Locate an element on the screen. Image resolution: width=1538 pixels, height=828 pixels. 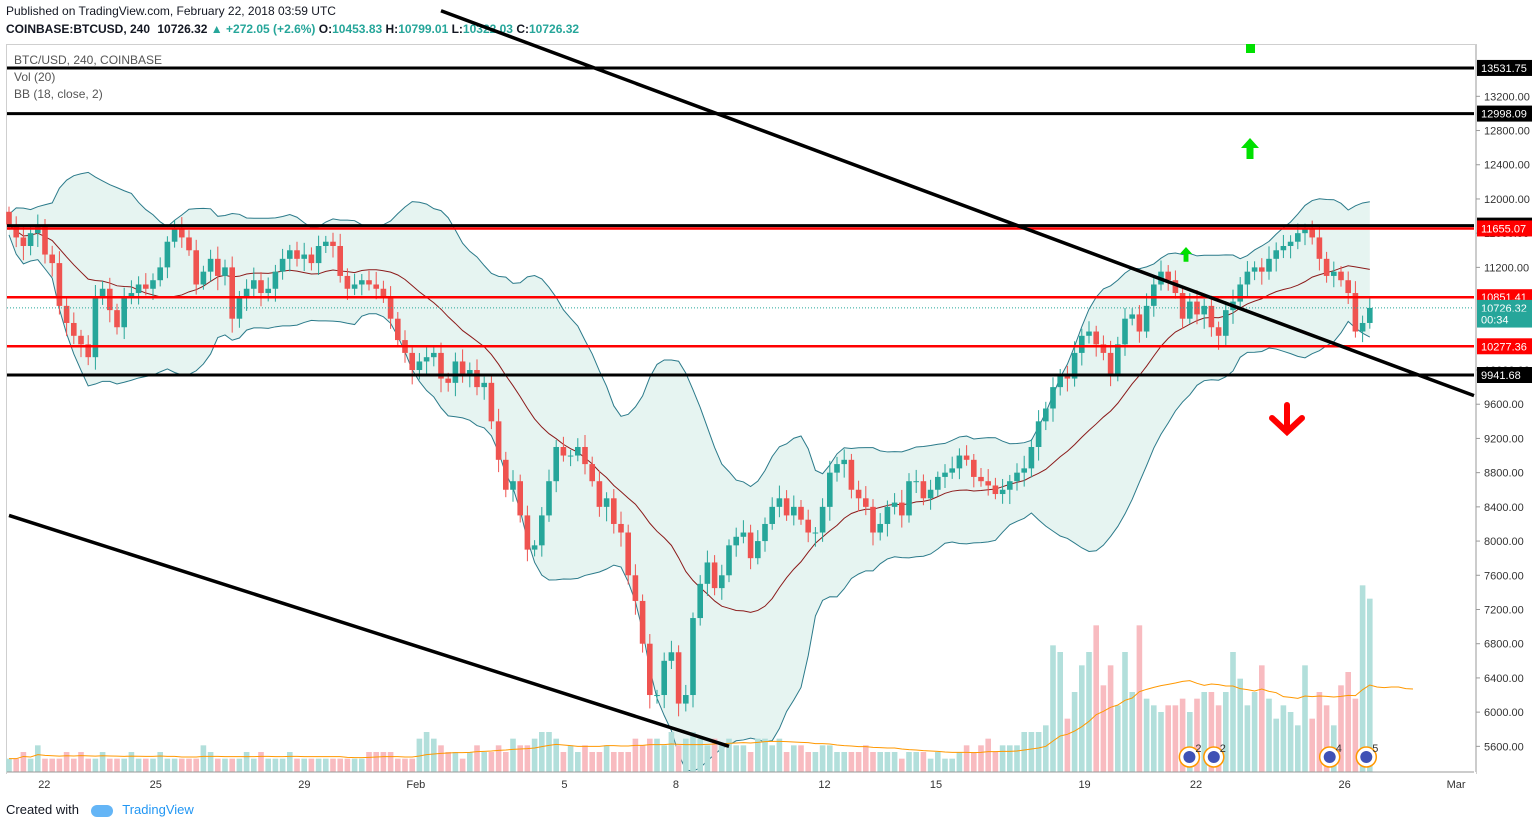
time-tick-label: 19 is located at coordinates (1084, 785).